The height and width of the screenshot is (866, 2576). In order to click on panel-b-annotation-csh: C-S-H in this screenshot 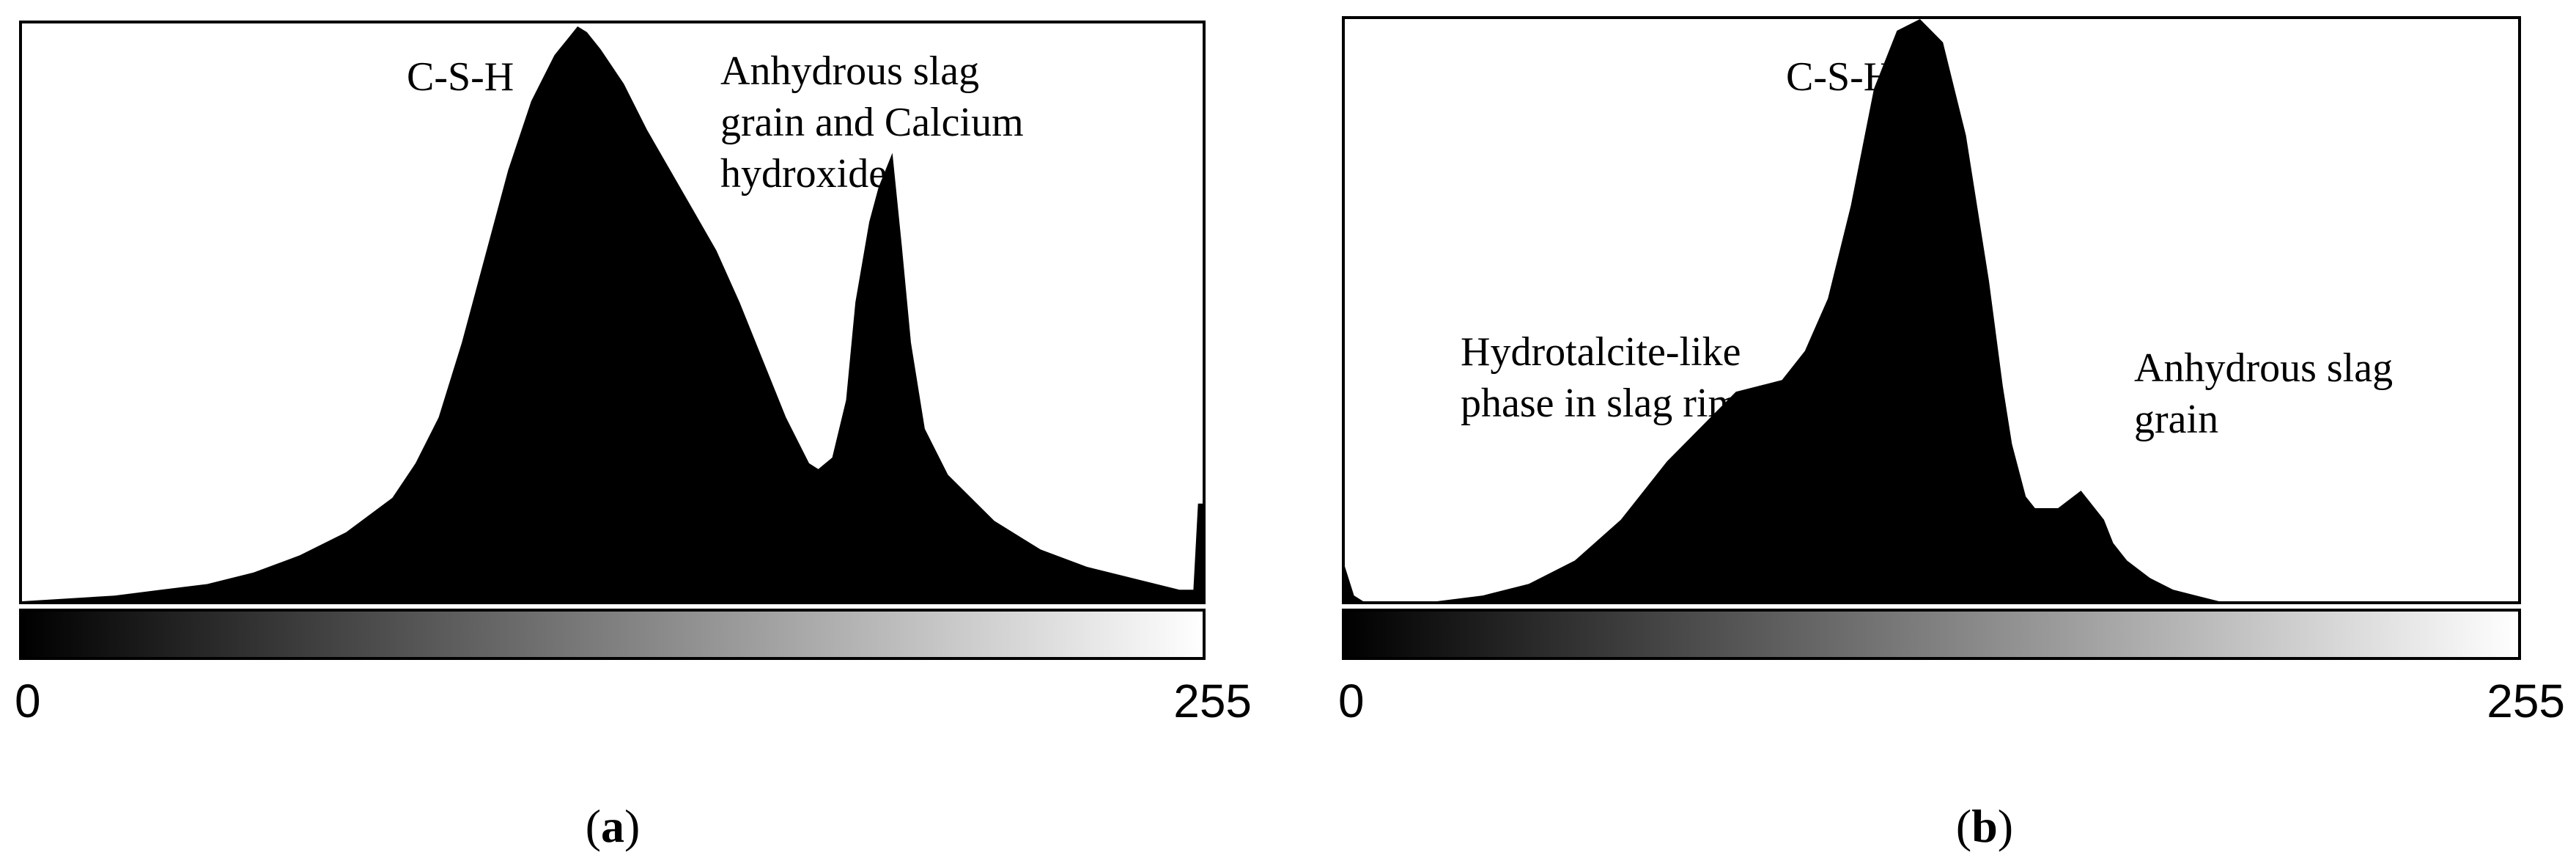, I will do `click(1839, 77)`.